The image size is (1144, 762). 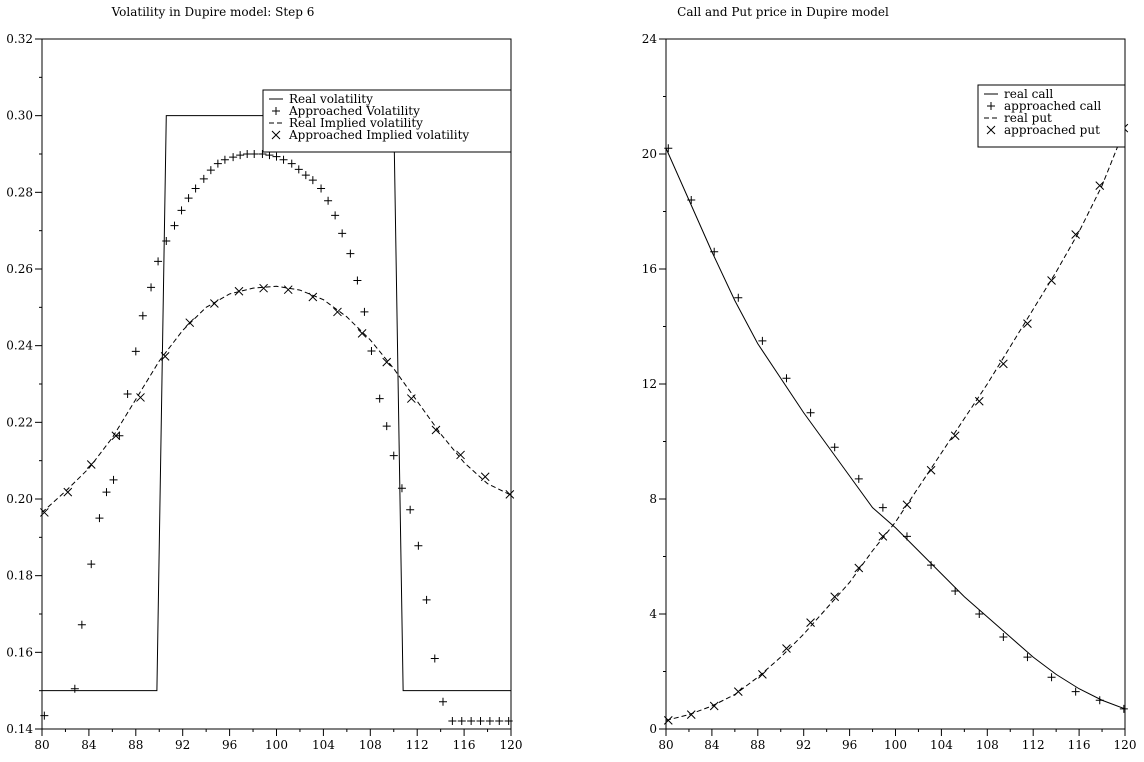 What do you see at coordinates (229, 745) in the screenshot?
I see `volatility-x-tick-label: 96` at bounding box center [229, 745].